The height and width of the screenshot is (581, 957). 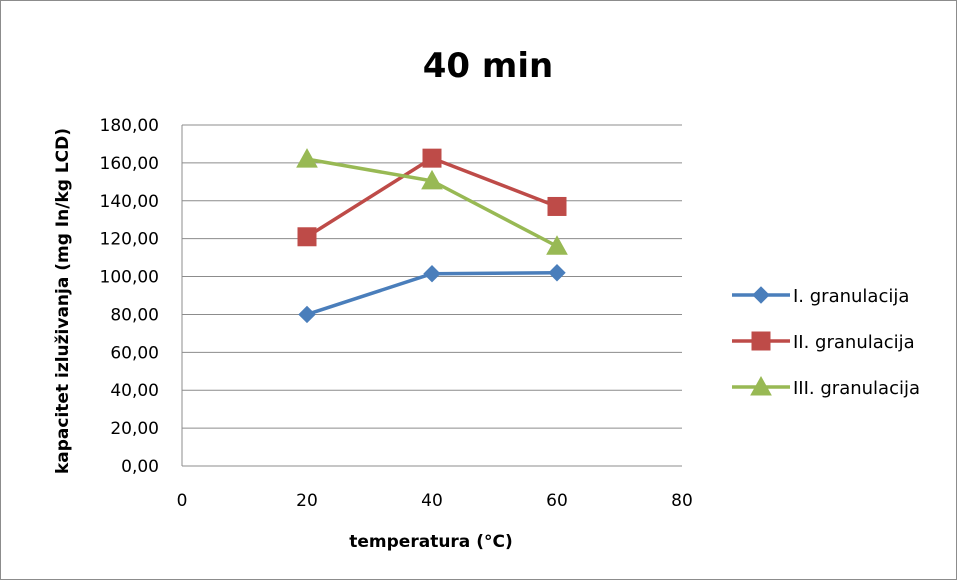 I want to click on series-layer, so click(x=432, y=236).